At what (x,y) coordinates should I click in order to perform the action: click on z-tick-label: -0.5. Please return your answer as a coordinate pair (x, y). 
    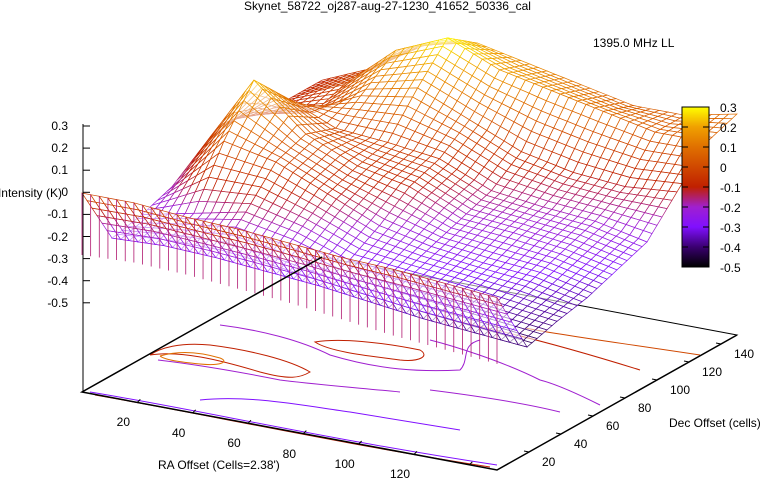
    Looking at the image, I should click on (57, 302).